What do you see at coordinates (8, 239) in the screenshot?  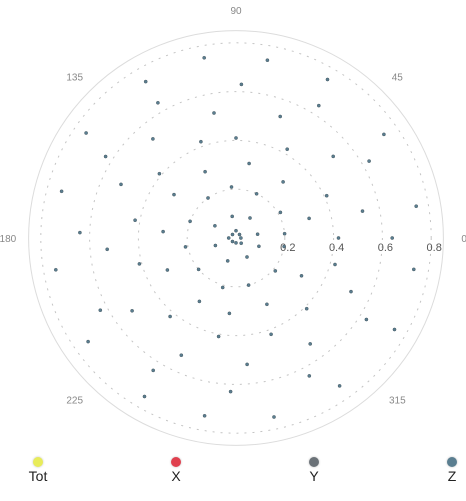 I see `angle-tick-label: 180` at bounding box center [8, 239].